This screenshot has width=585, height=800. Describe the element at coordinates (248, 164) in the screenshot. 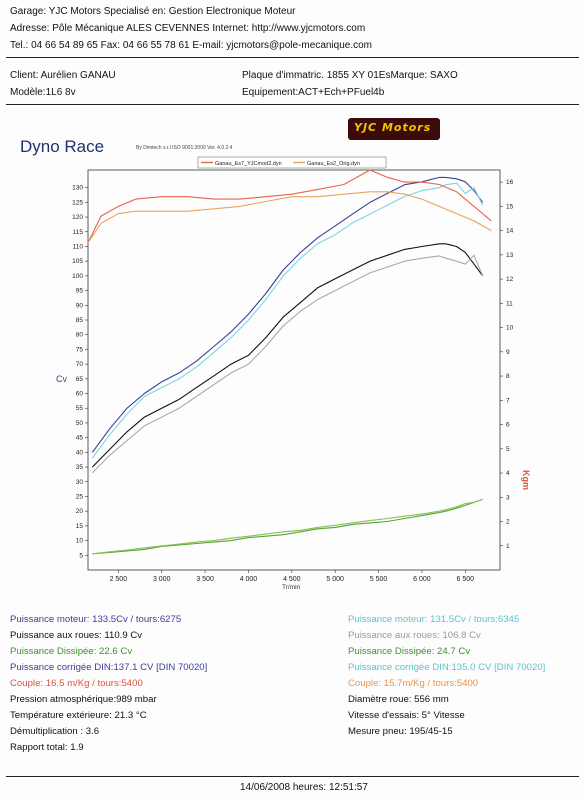

I see `legend-label-mod: Ganau_Es7_YJCmod2.dyn` at that location.